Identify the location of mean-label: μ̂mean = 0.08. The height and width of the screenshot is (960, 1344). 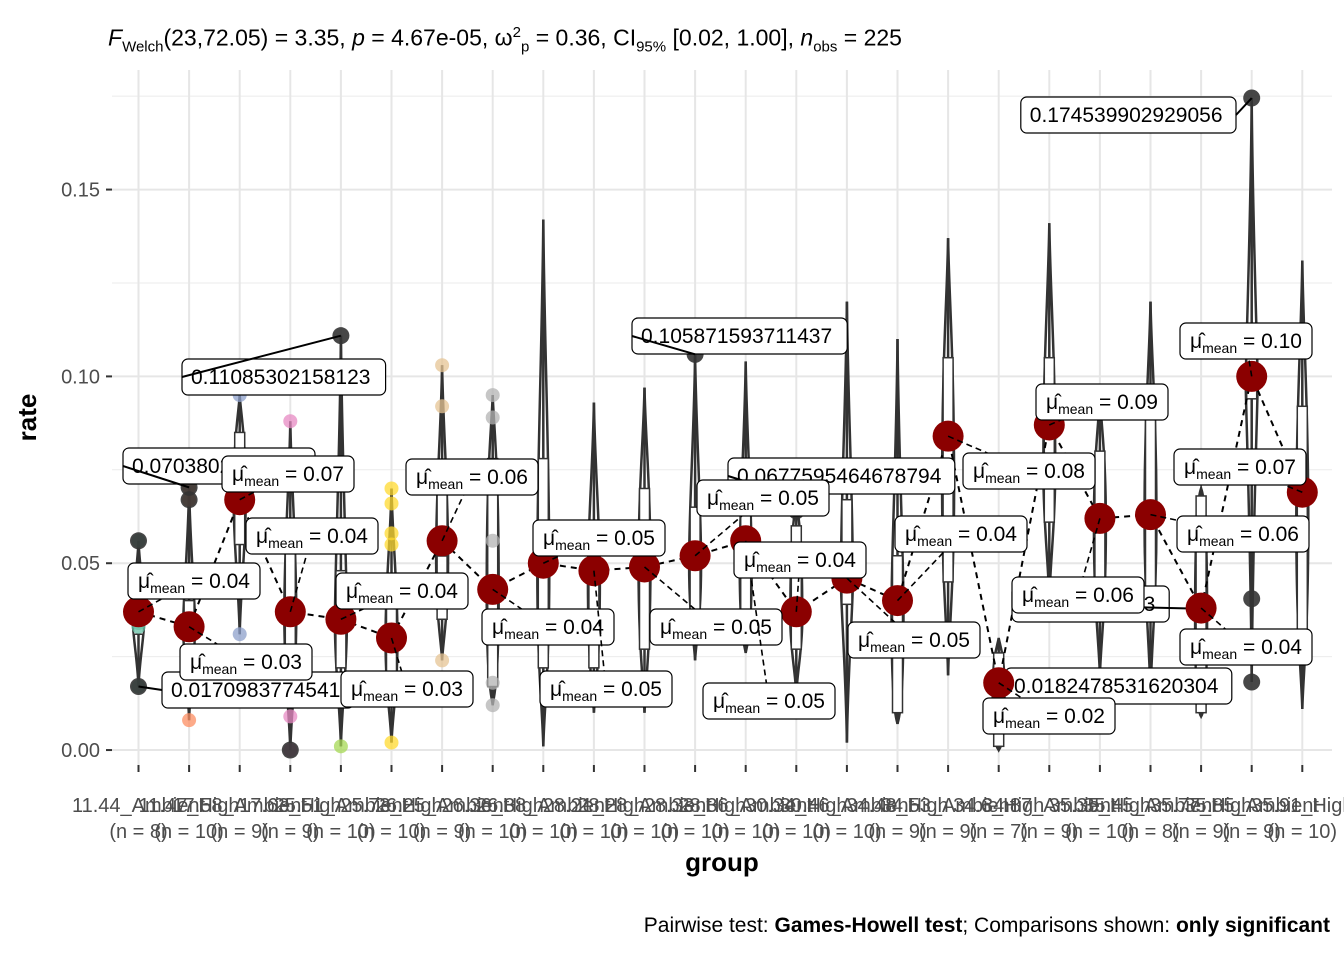
(1021, 462).